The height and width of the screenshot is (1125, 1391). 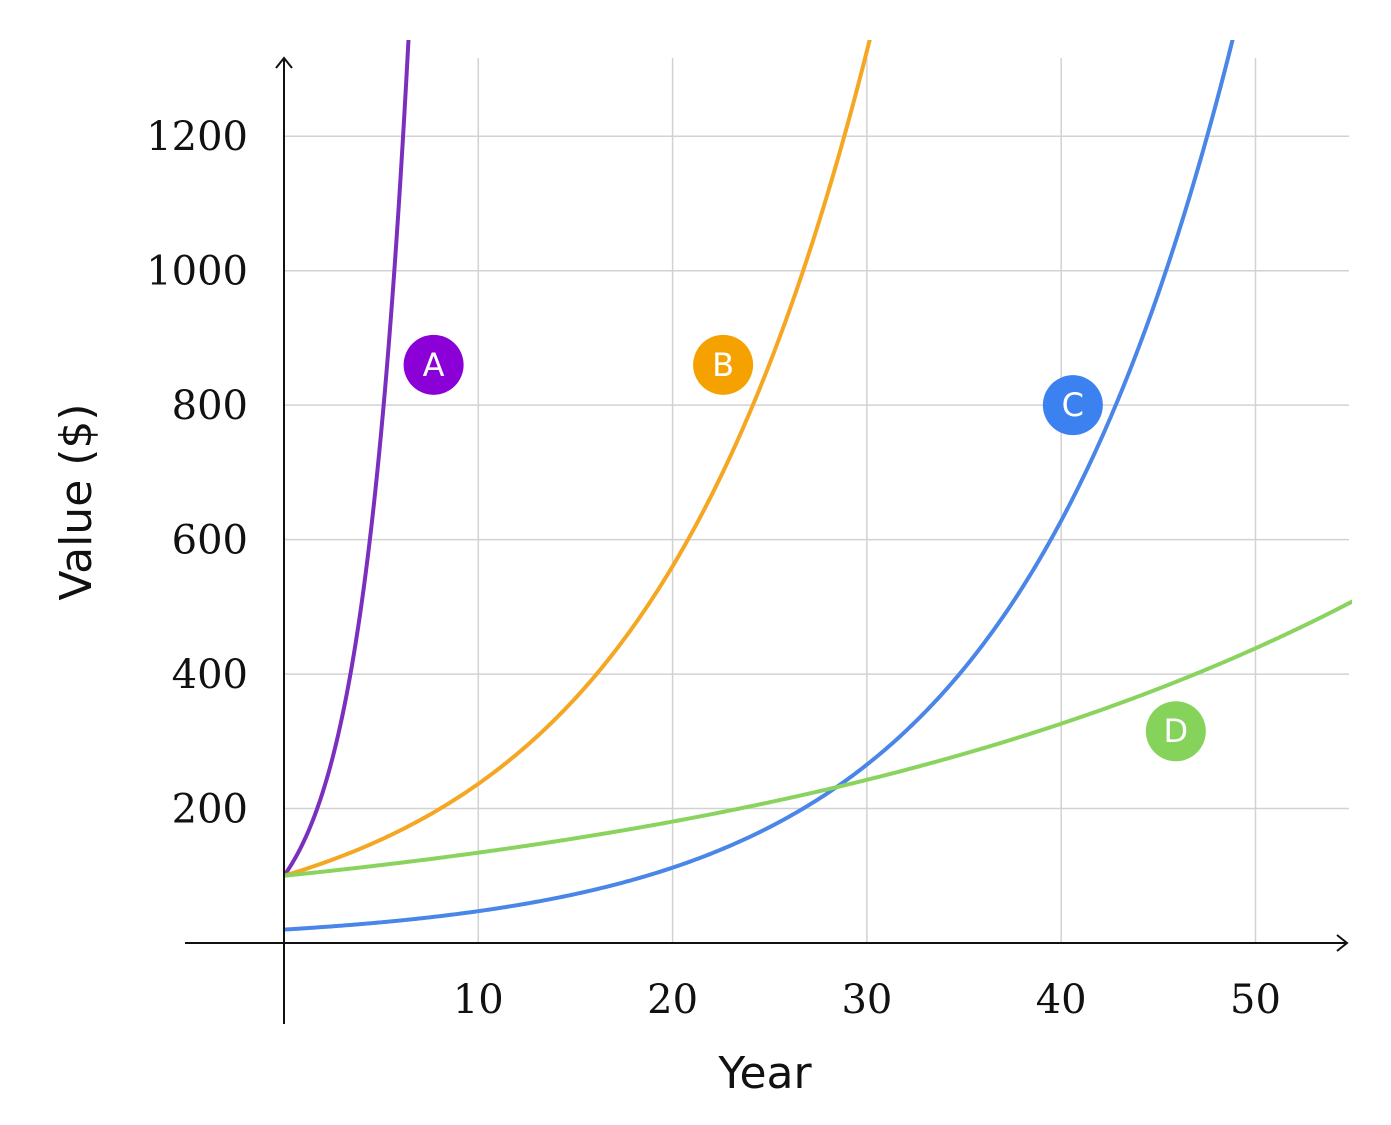 What do you see at coordinates (210, 675) in the screenshot?
I see `y-tick-label: 400` at bounding box center [210, 675].